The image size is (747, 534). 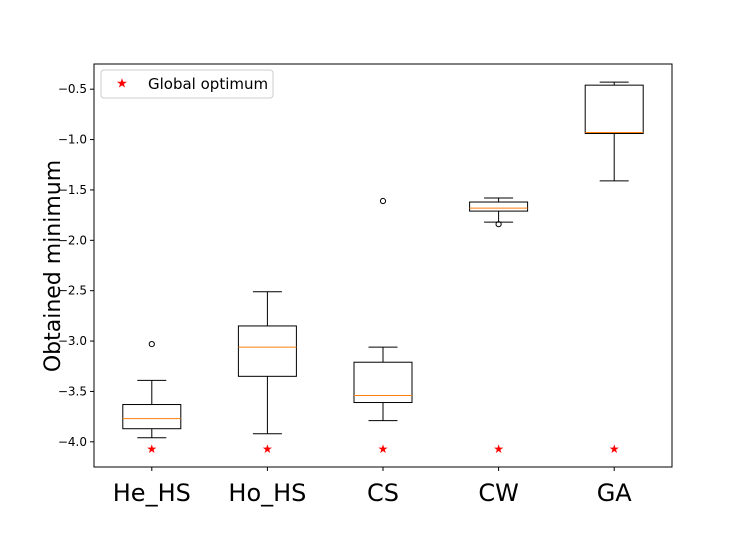 I want to click on y-tick-label: −2.0, so click(x=72, y=240).